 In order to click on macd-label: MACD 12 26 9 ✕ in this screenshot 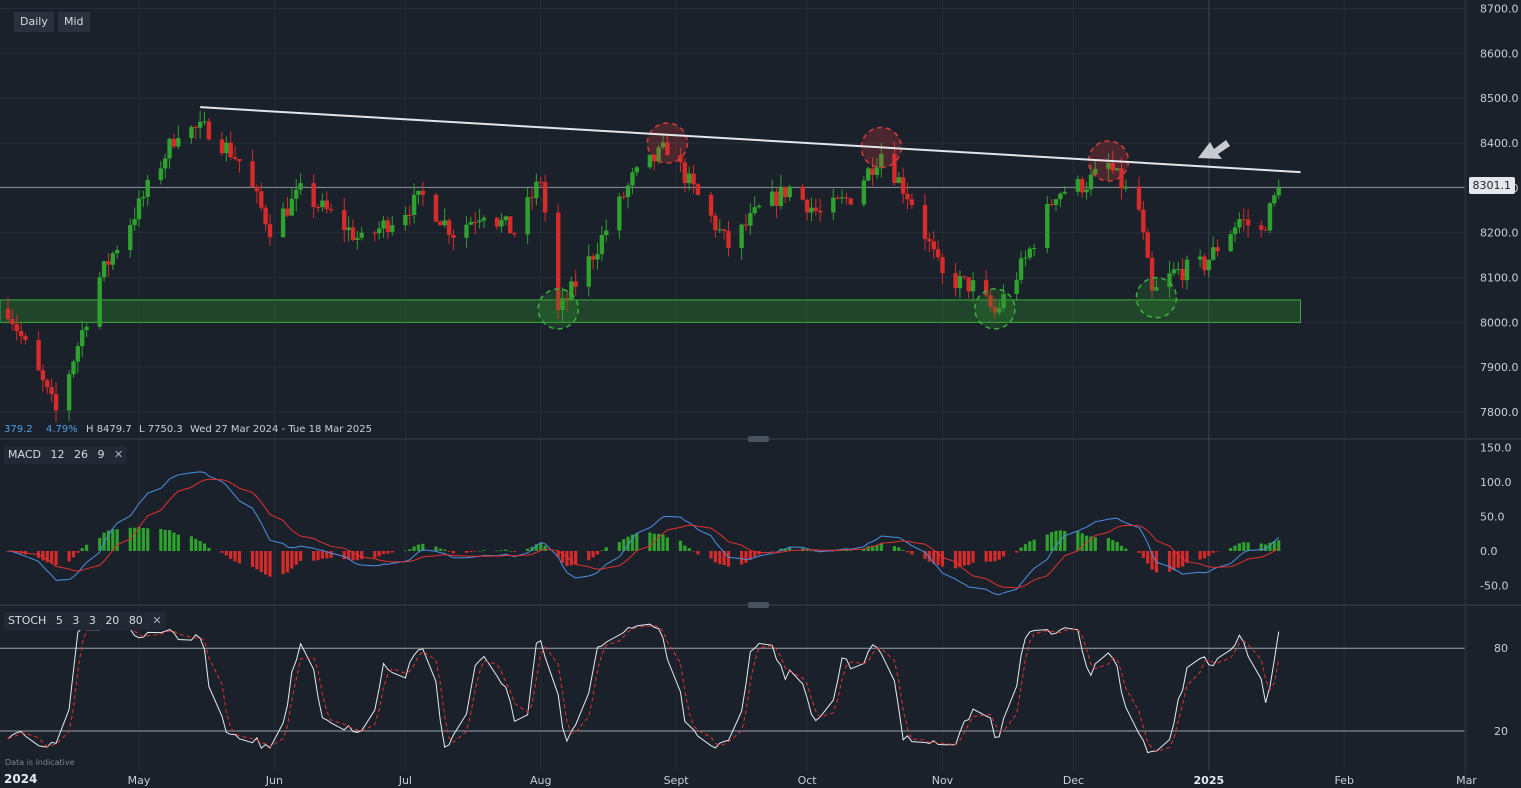, I will do `click(66, 455)`.